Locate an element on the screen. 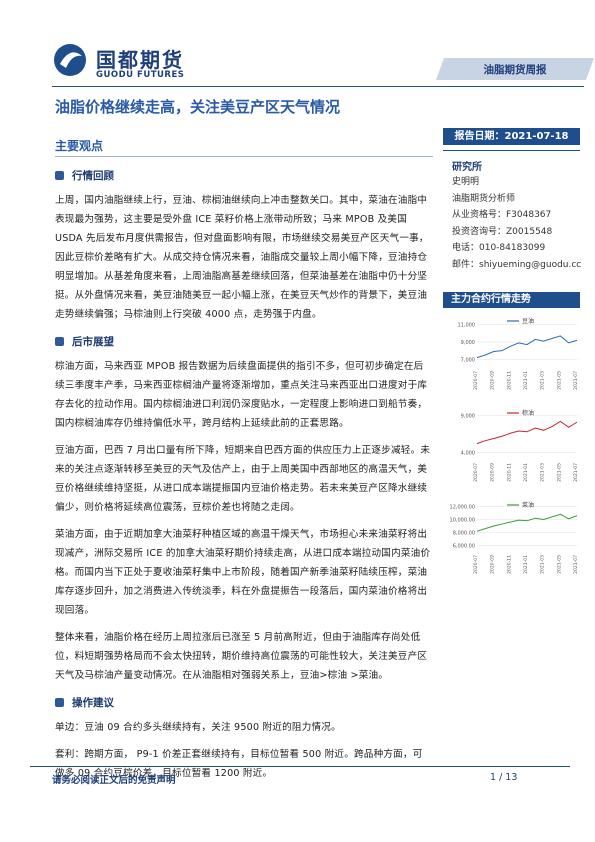  chart-heading: 主力合约行情走势 is located at coordinates (511, 300).